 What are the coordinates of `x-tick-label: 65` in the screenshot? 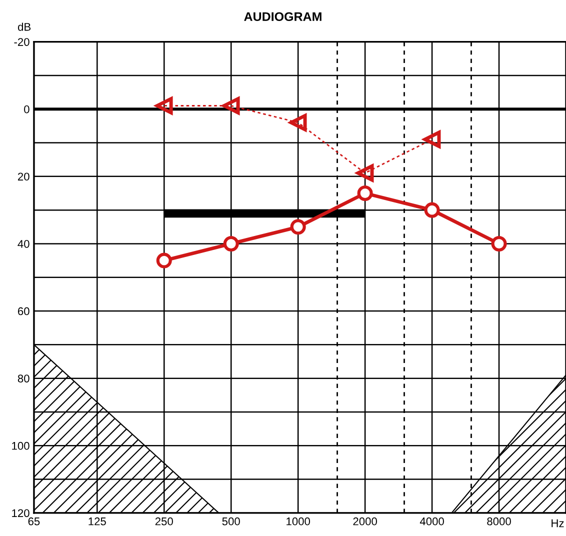 It's located at (34, 521).